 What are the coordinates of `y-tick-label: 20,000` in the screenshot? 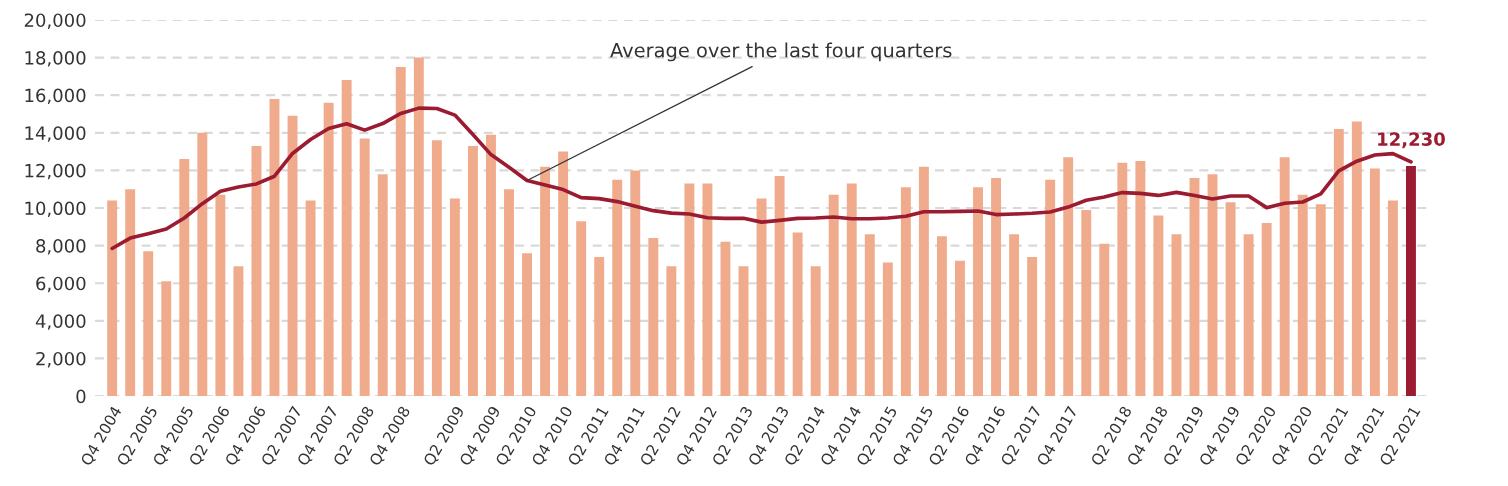 It's located at (55, 21).